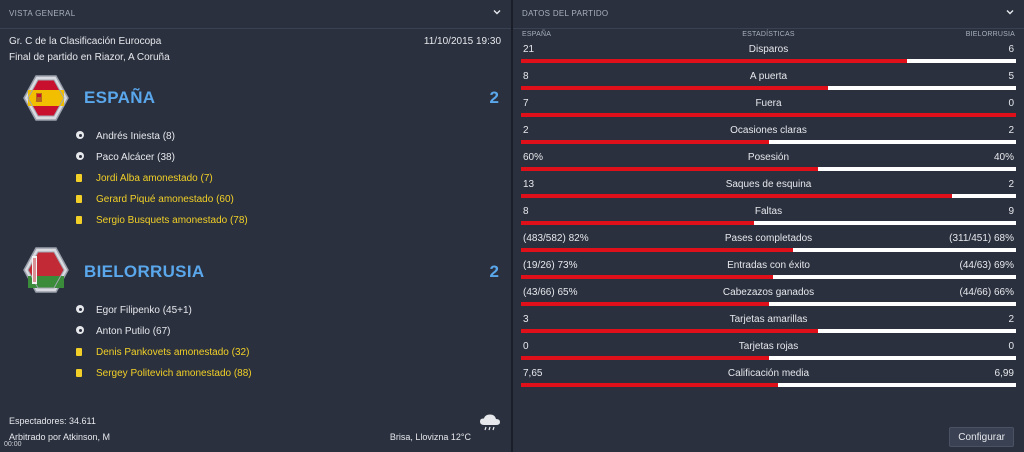 The width and height of the screenshot is (1024, 452). What do you see at coordinates (768, 373) in the screenshot?
I see `stat-label: Calificación media` at bounding box center [768, 373].